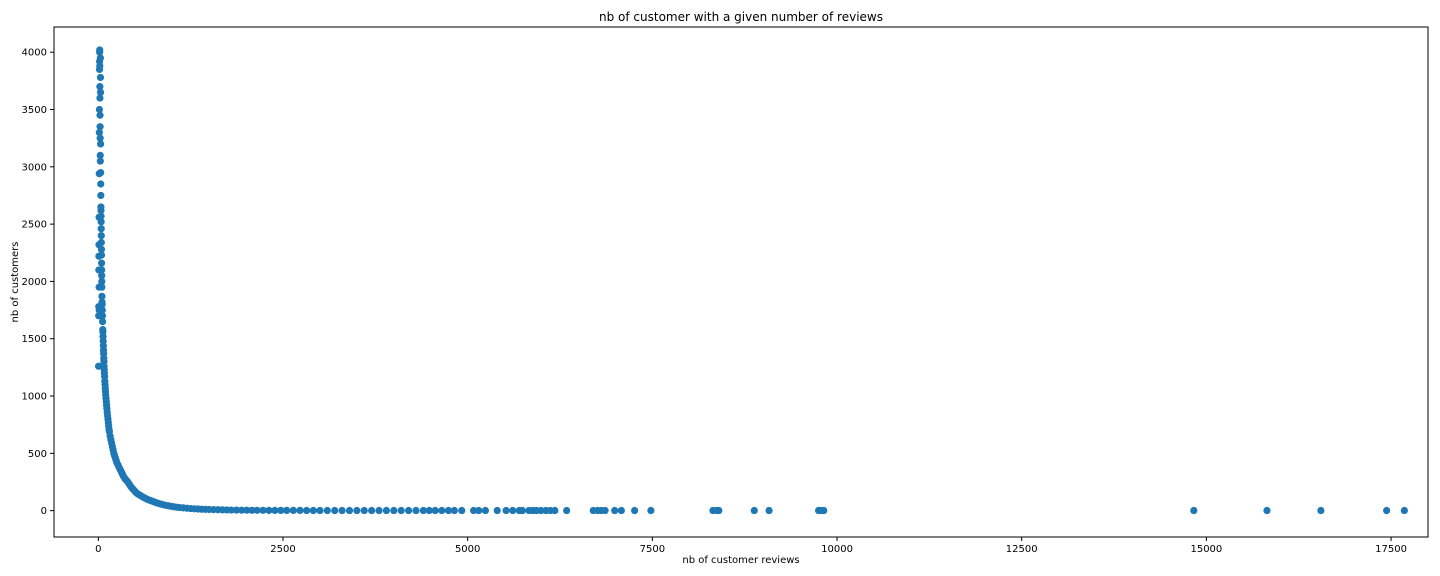 The height and width of the screenshot is (576, 1440). I want to click on y-tick-label: 3500, so click(34, 110).